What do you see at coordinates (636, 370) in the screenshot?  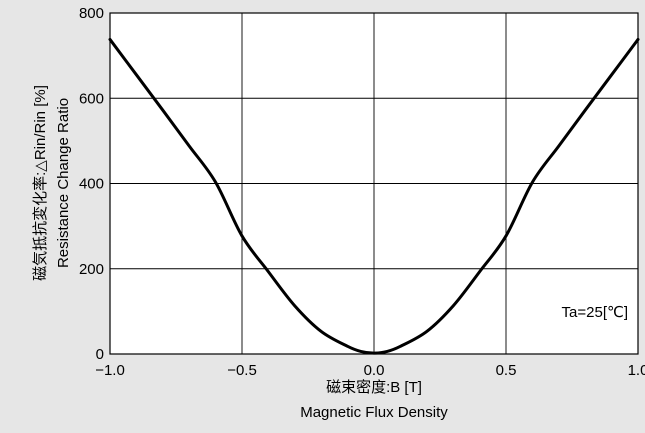 I see `x-tick-label: 1.0` at bounding box center [636, 370].